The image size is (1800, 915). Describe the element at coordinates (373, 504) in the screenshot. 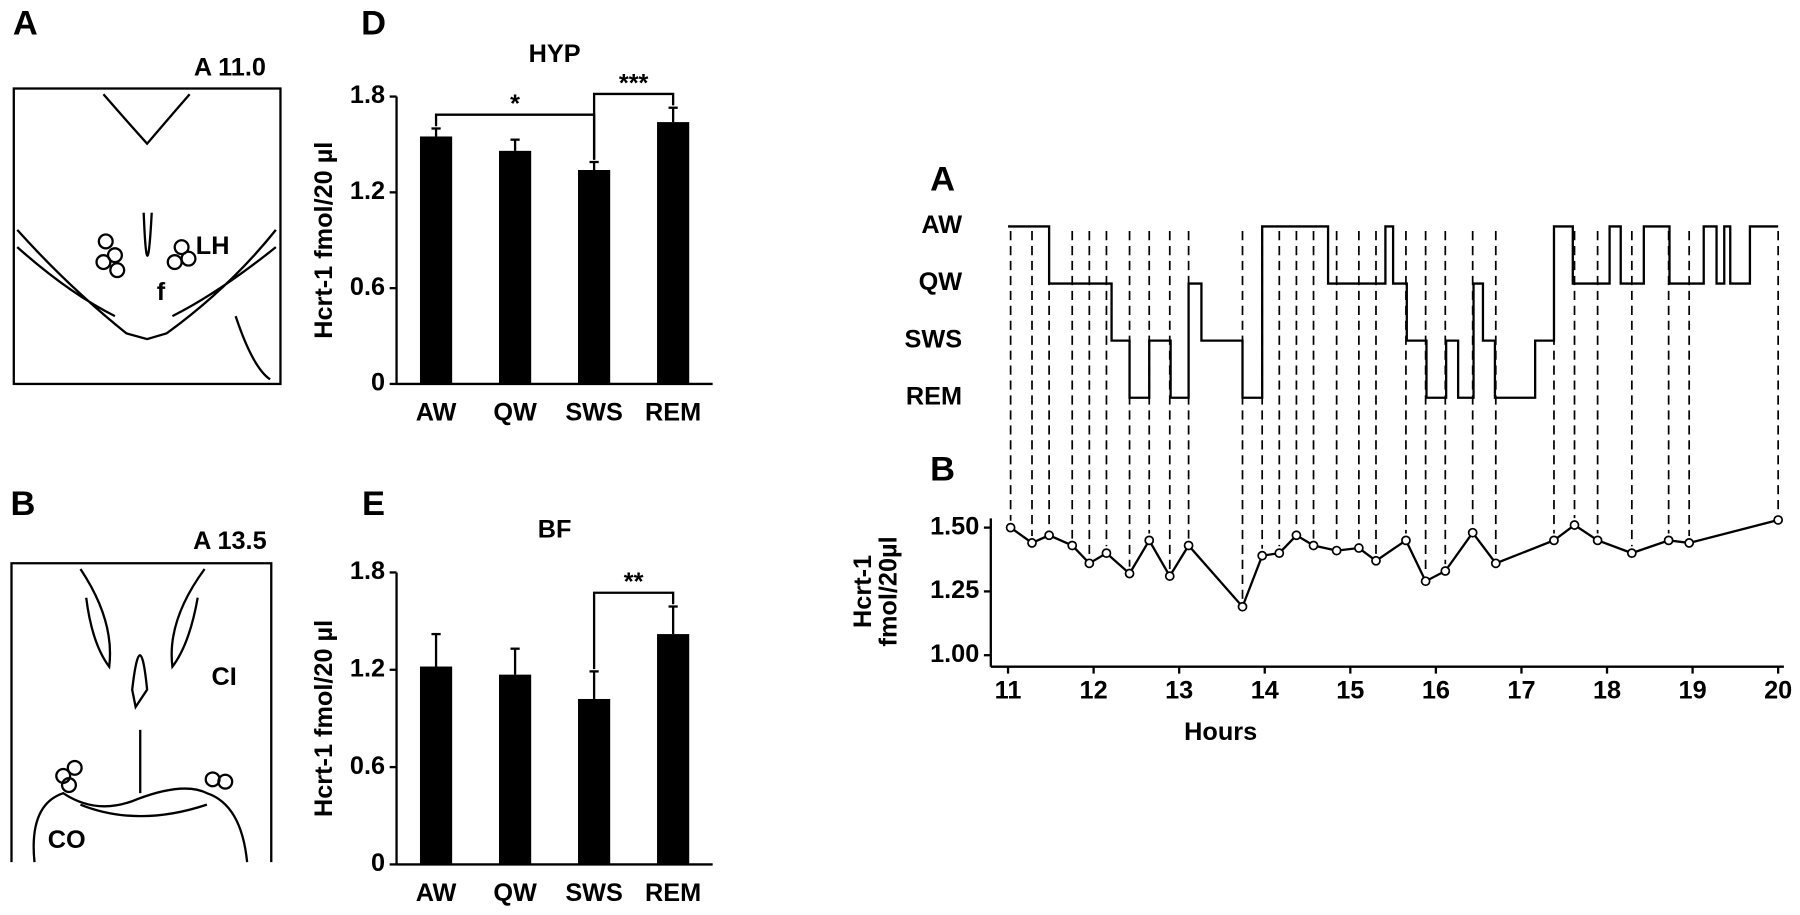

I see `panel-label: E` at that location.